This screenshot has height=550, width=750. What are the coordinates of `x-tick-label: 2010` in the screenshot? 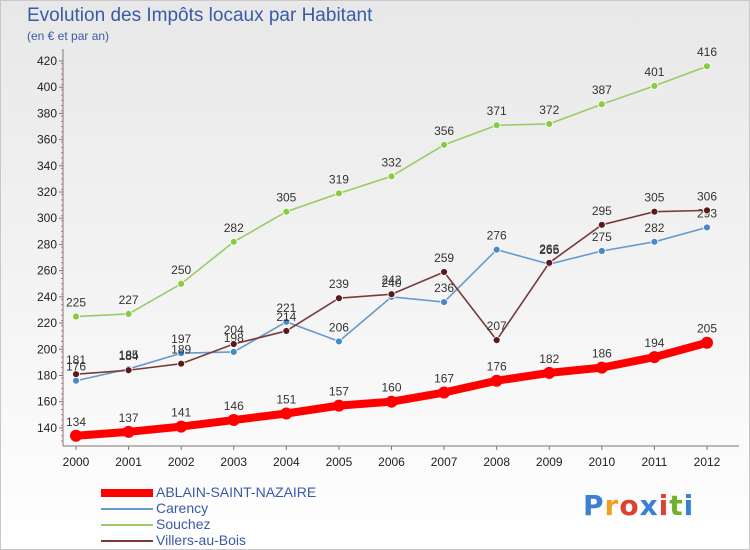 It's located at (601, 462).